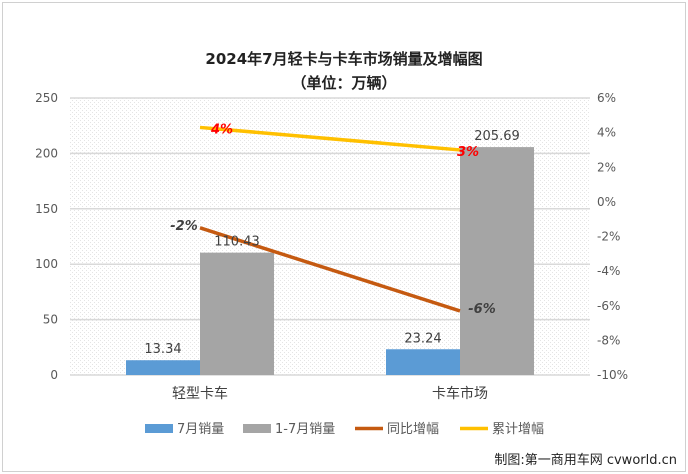  I want to click on chart-title: 2024年7月轻卡与卡车市场销量及增幅图, so click(343, 59).